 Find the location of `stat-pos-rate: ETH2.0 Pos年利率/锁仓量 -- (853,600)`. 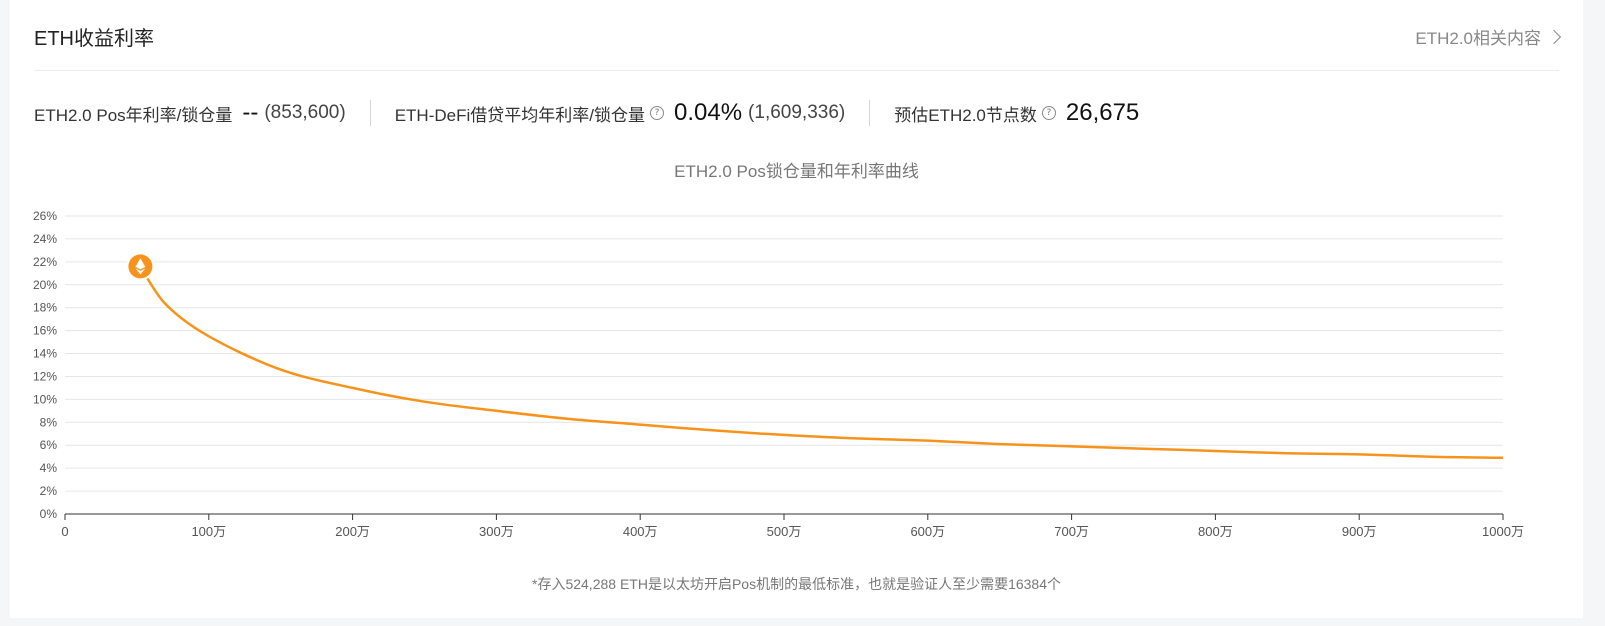

stat-pos-rate: ETH2.0 Pos年利率/锁仓量 -- (853,600) is located at coordinates (190, 113).